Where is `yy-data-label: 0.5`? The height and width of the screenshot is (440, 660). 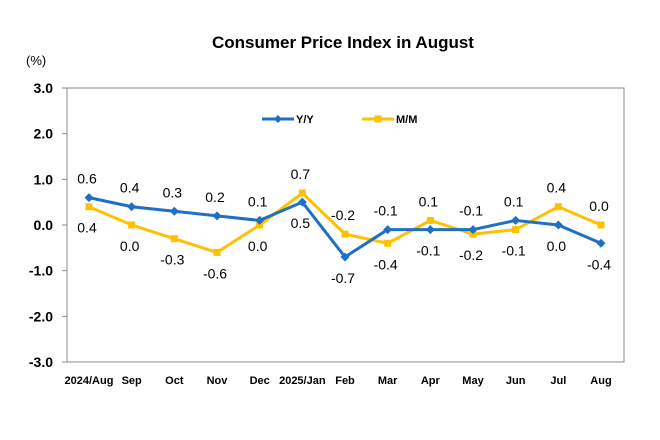 yy-data-label: 0.5 is located at coordinates (301, 223).